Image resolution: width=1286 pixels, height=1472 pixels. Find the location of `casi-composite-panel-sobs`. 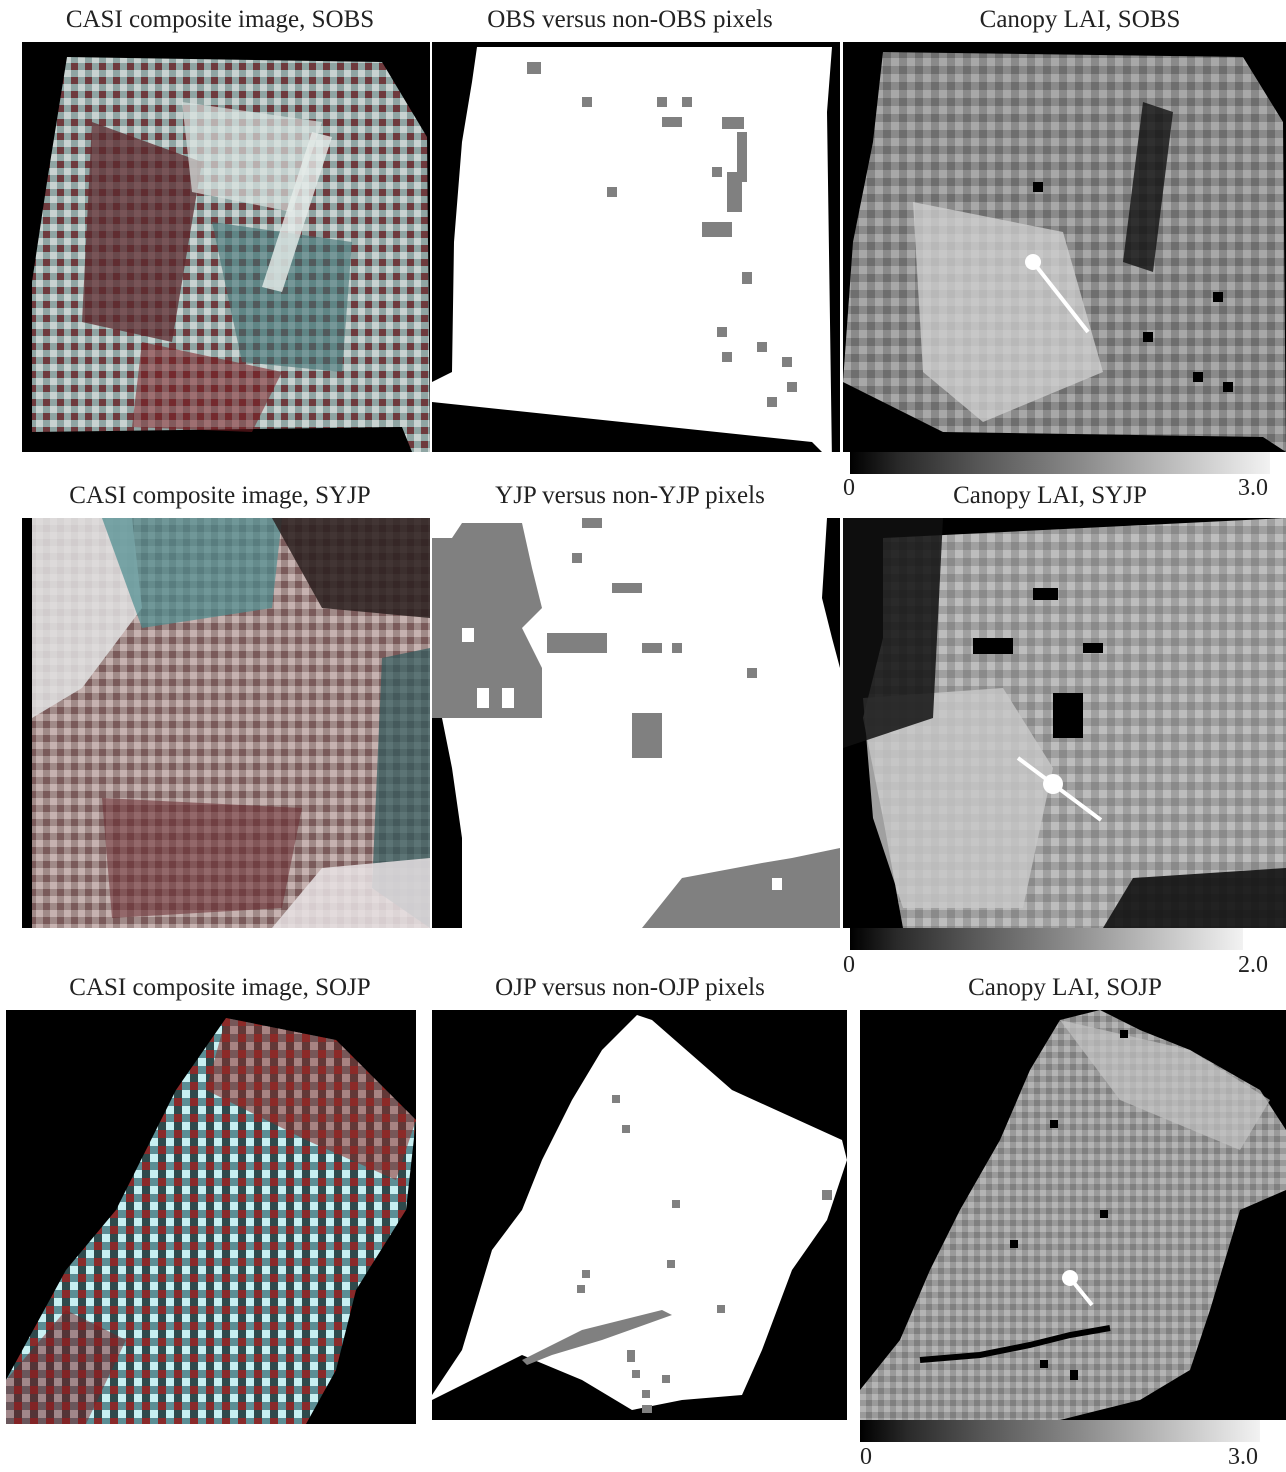

casi-composite-panel-sobs is located at coordinates (226, 247).